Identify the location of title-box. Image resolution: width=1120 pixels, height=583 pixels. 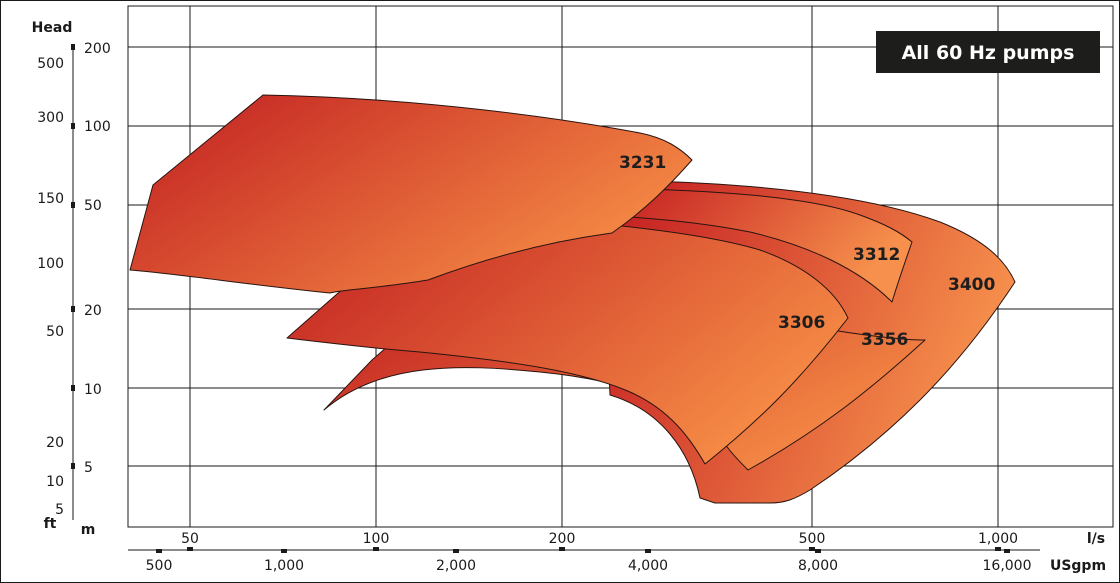
(988, 52).